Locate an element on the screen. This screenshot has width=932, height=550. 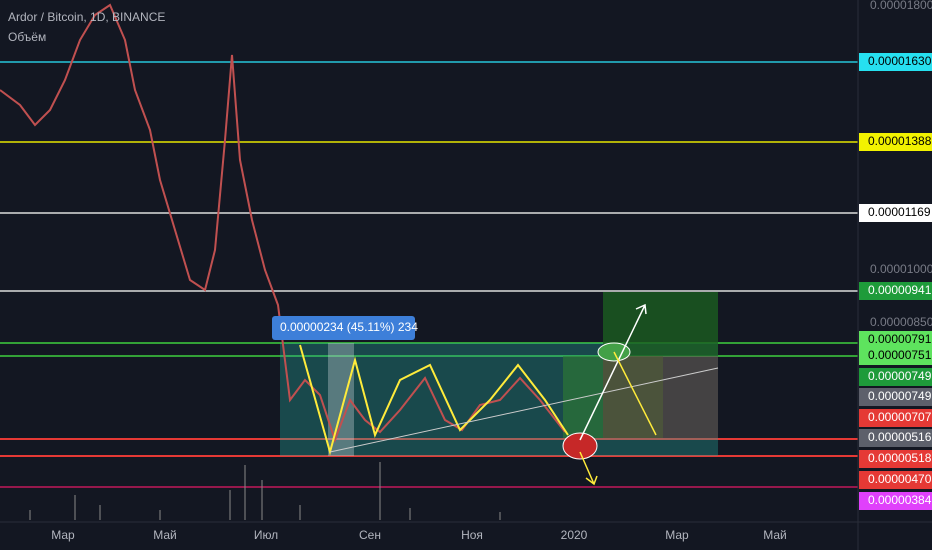
long-zone is located at coordinates (613, 397).